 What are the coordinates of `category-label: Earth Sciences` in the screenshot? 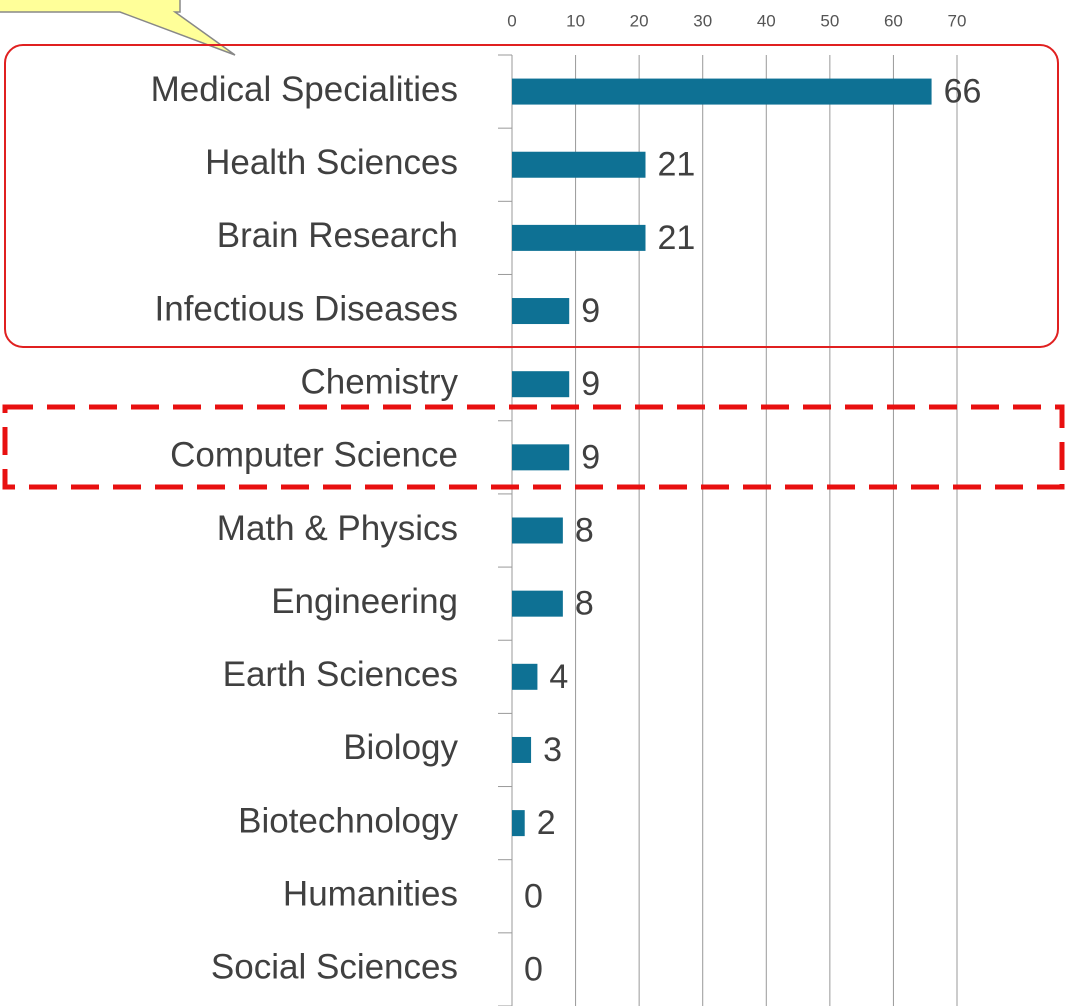 It's located at (340, 674).